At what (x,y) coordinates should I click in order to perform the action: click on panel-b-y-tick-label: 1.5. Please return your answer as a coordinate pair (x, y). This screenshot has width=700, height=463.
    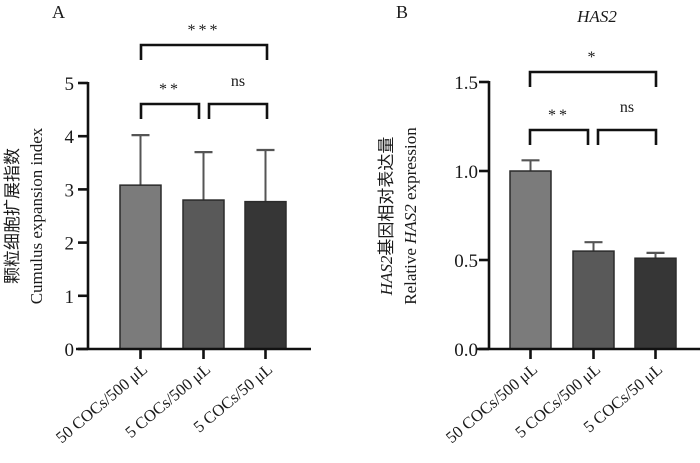
    Looking at the image, I should click on (466, 83).